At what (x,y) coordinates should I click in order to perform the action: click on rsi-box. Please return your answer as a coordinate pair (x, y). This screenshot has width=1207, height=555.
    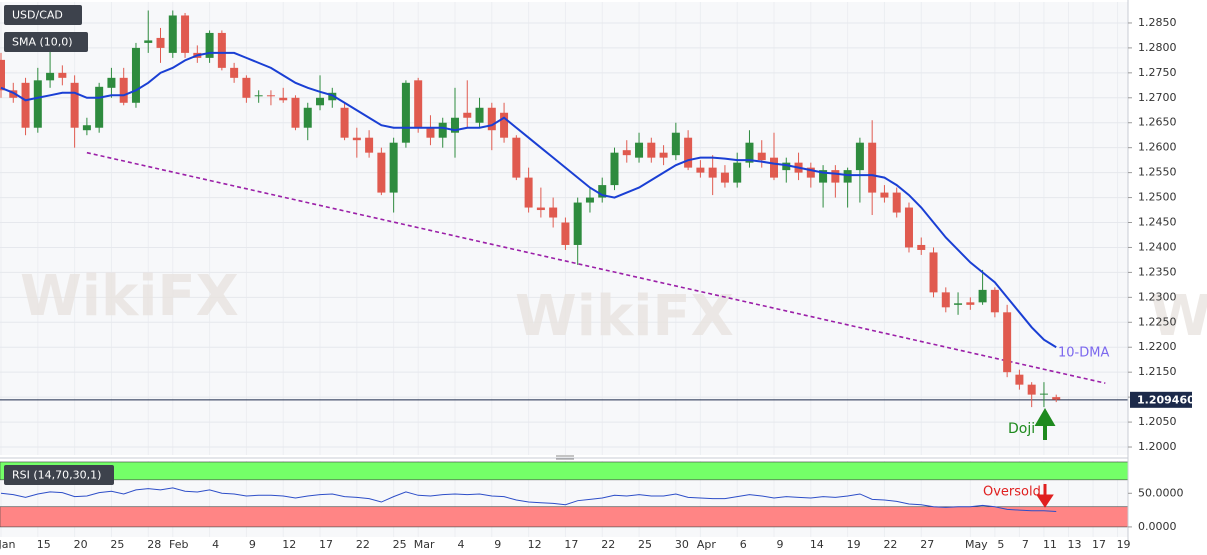
    Looking at the image, I should click on (59, 475).